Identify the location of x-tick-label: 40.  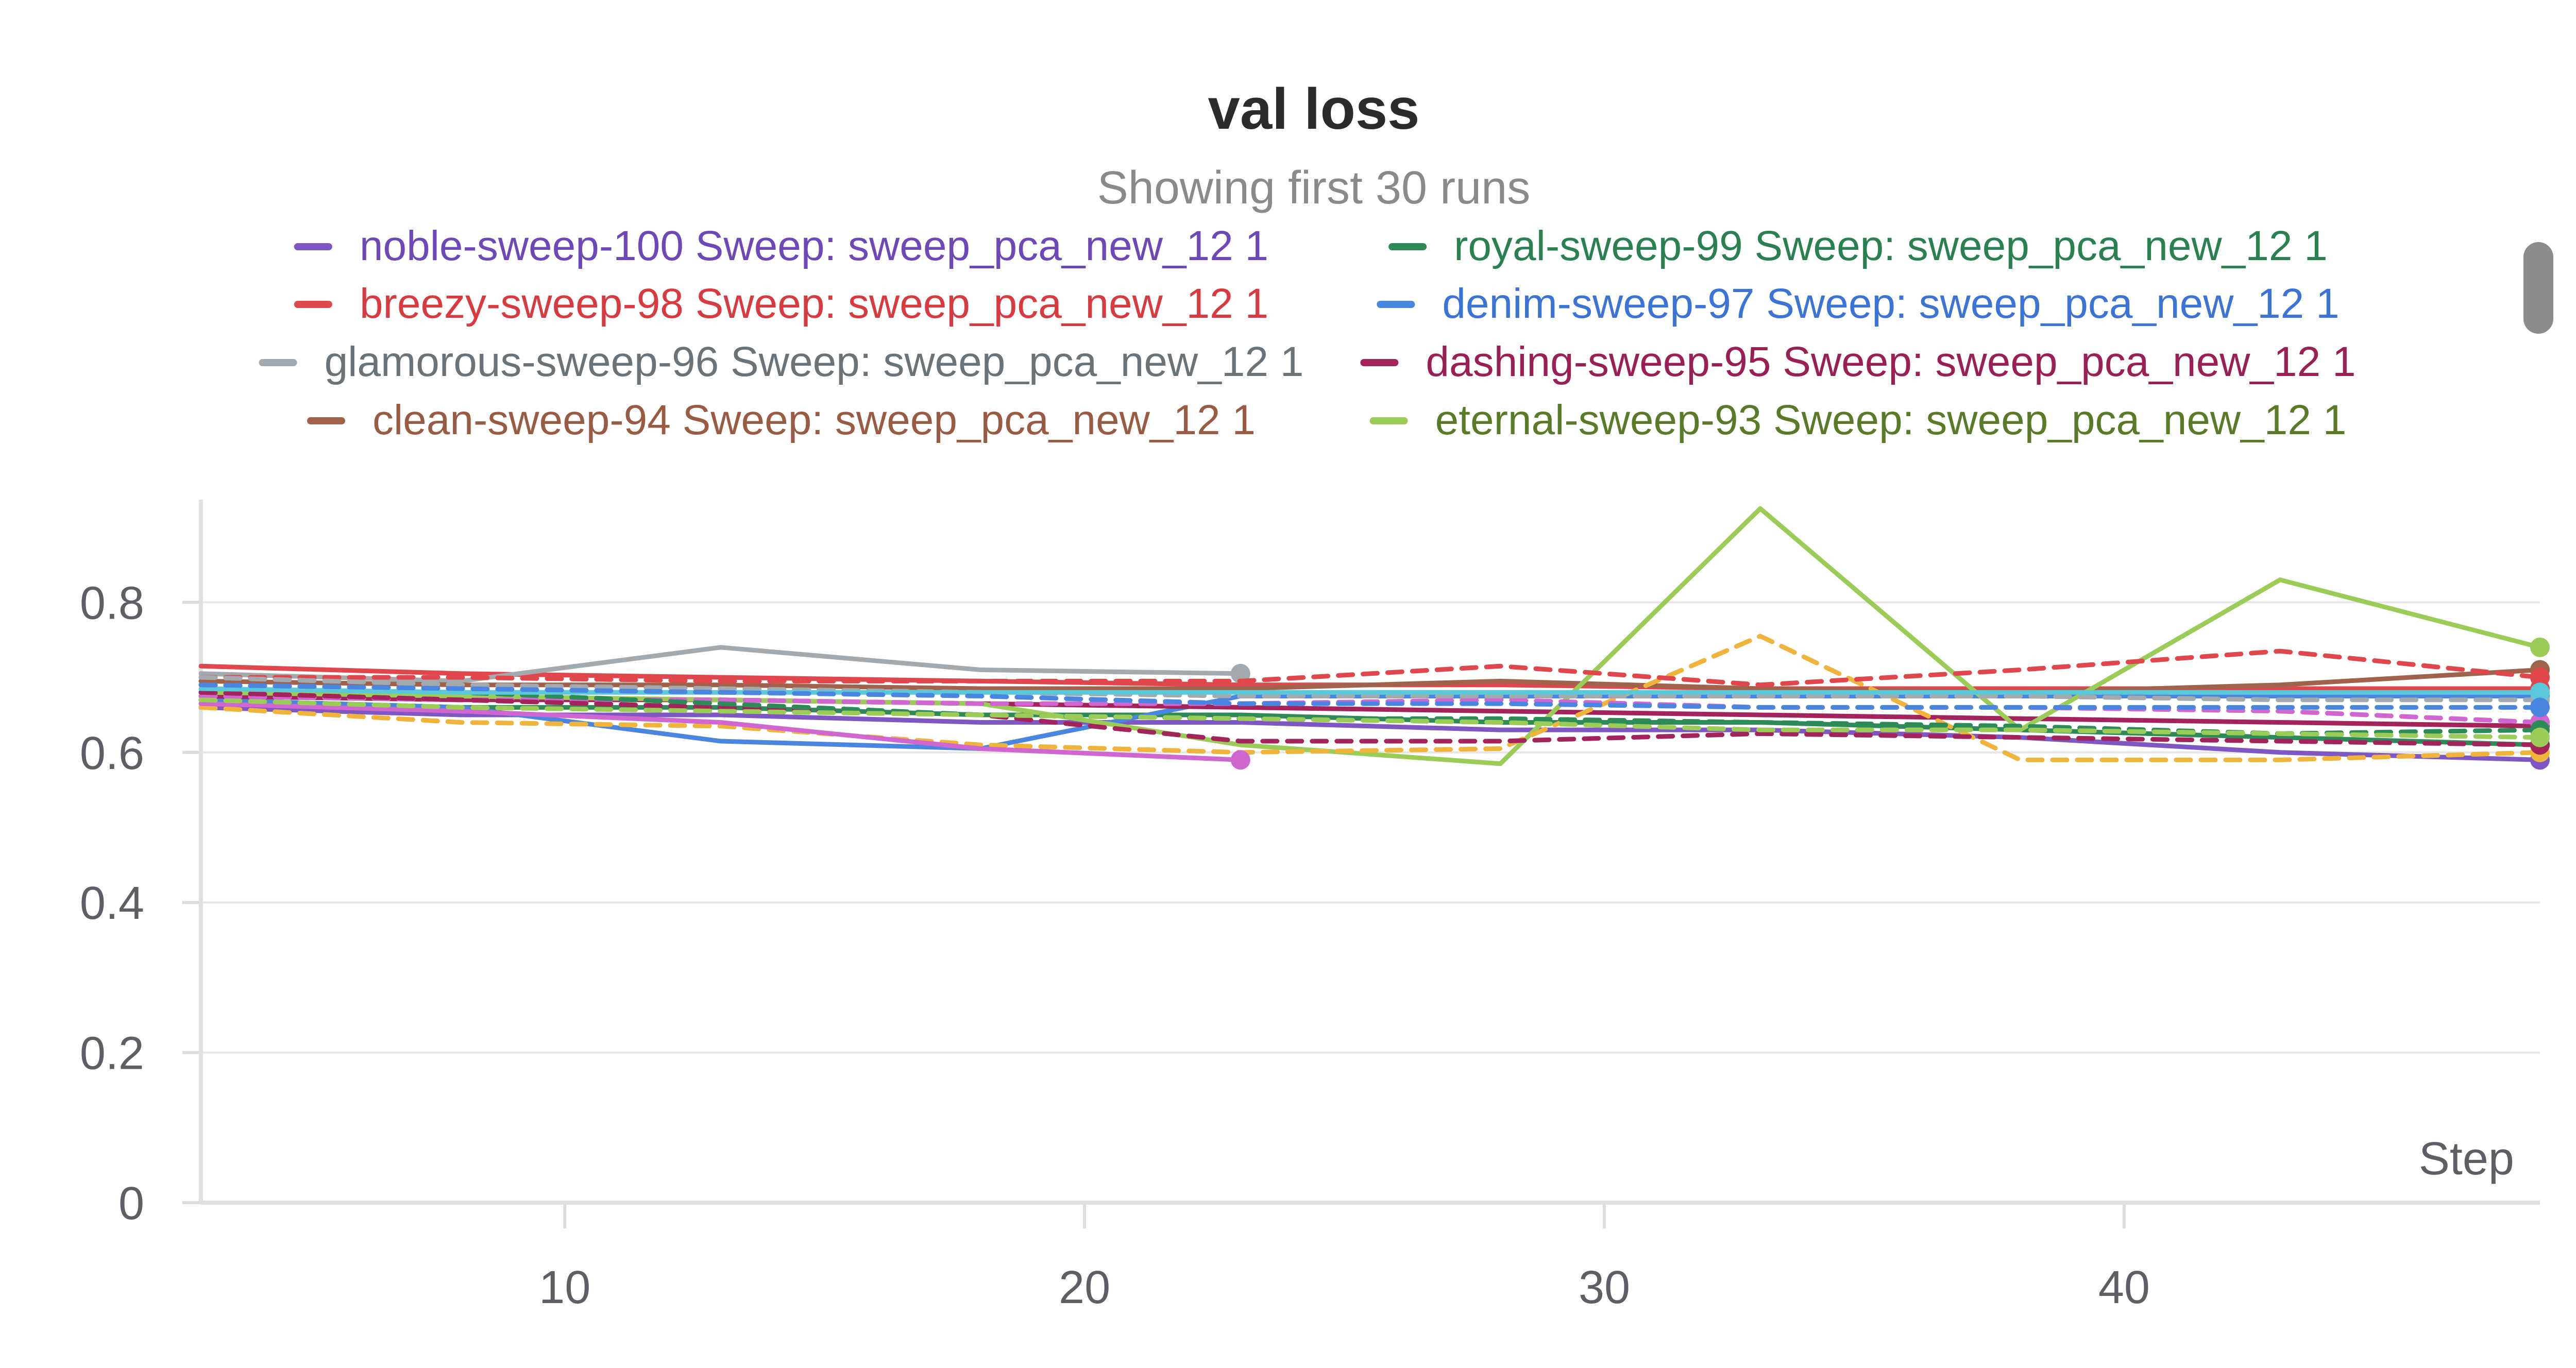
(2124, 1287).